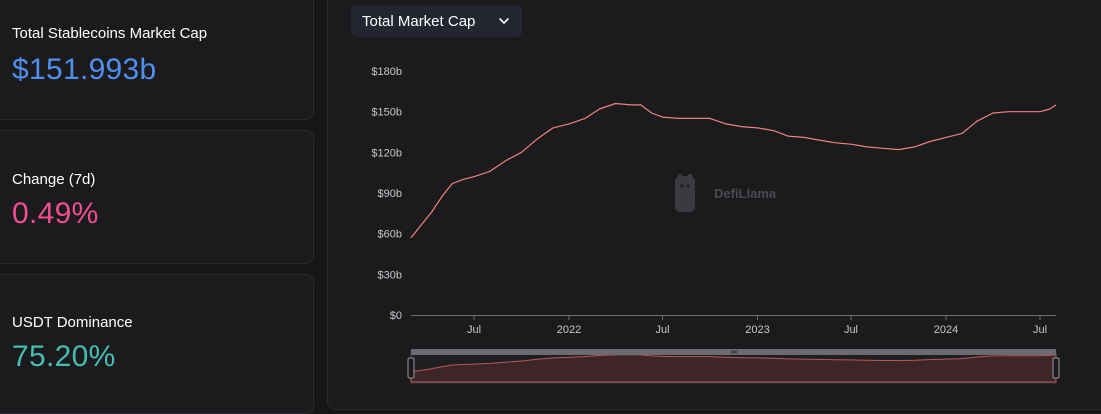 The height and width of the screenshot is (414, 1101). I want to click on y-tick-label: $150b, so click(386, 113).